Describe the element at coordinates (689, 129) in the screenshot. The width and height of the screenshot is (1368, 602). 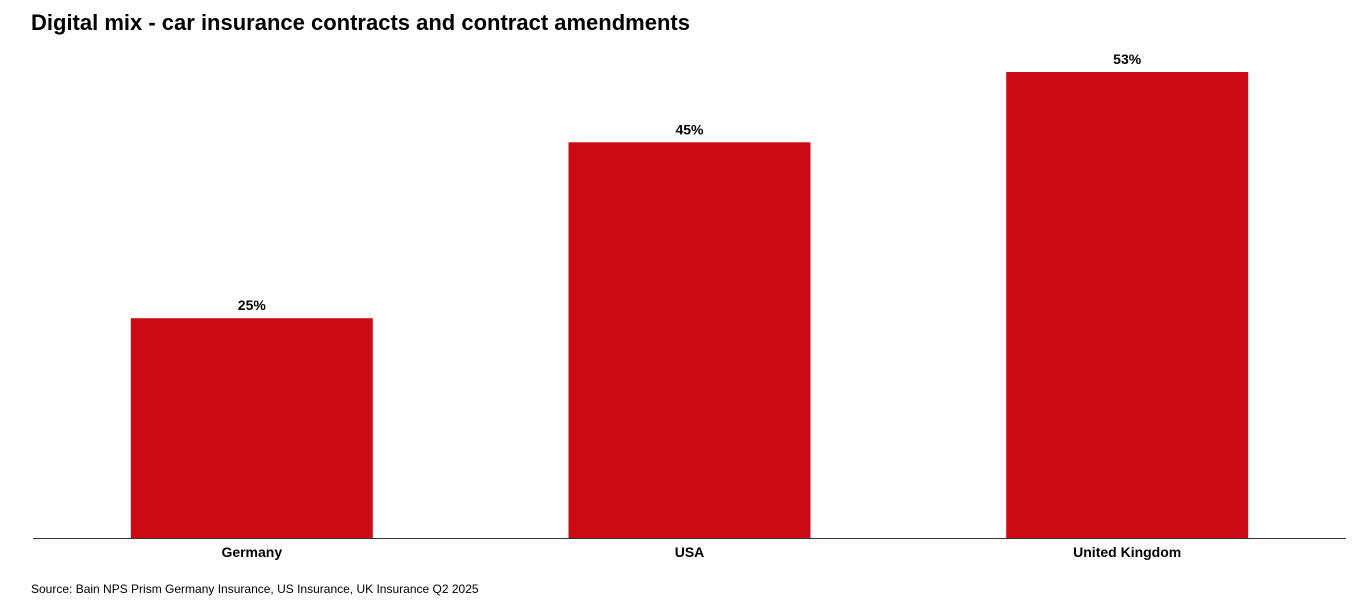
I see `data-label: 45%` at that location.